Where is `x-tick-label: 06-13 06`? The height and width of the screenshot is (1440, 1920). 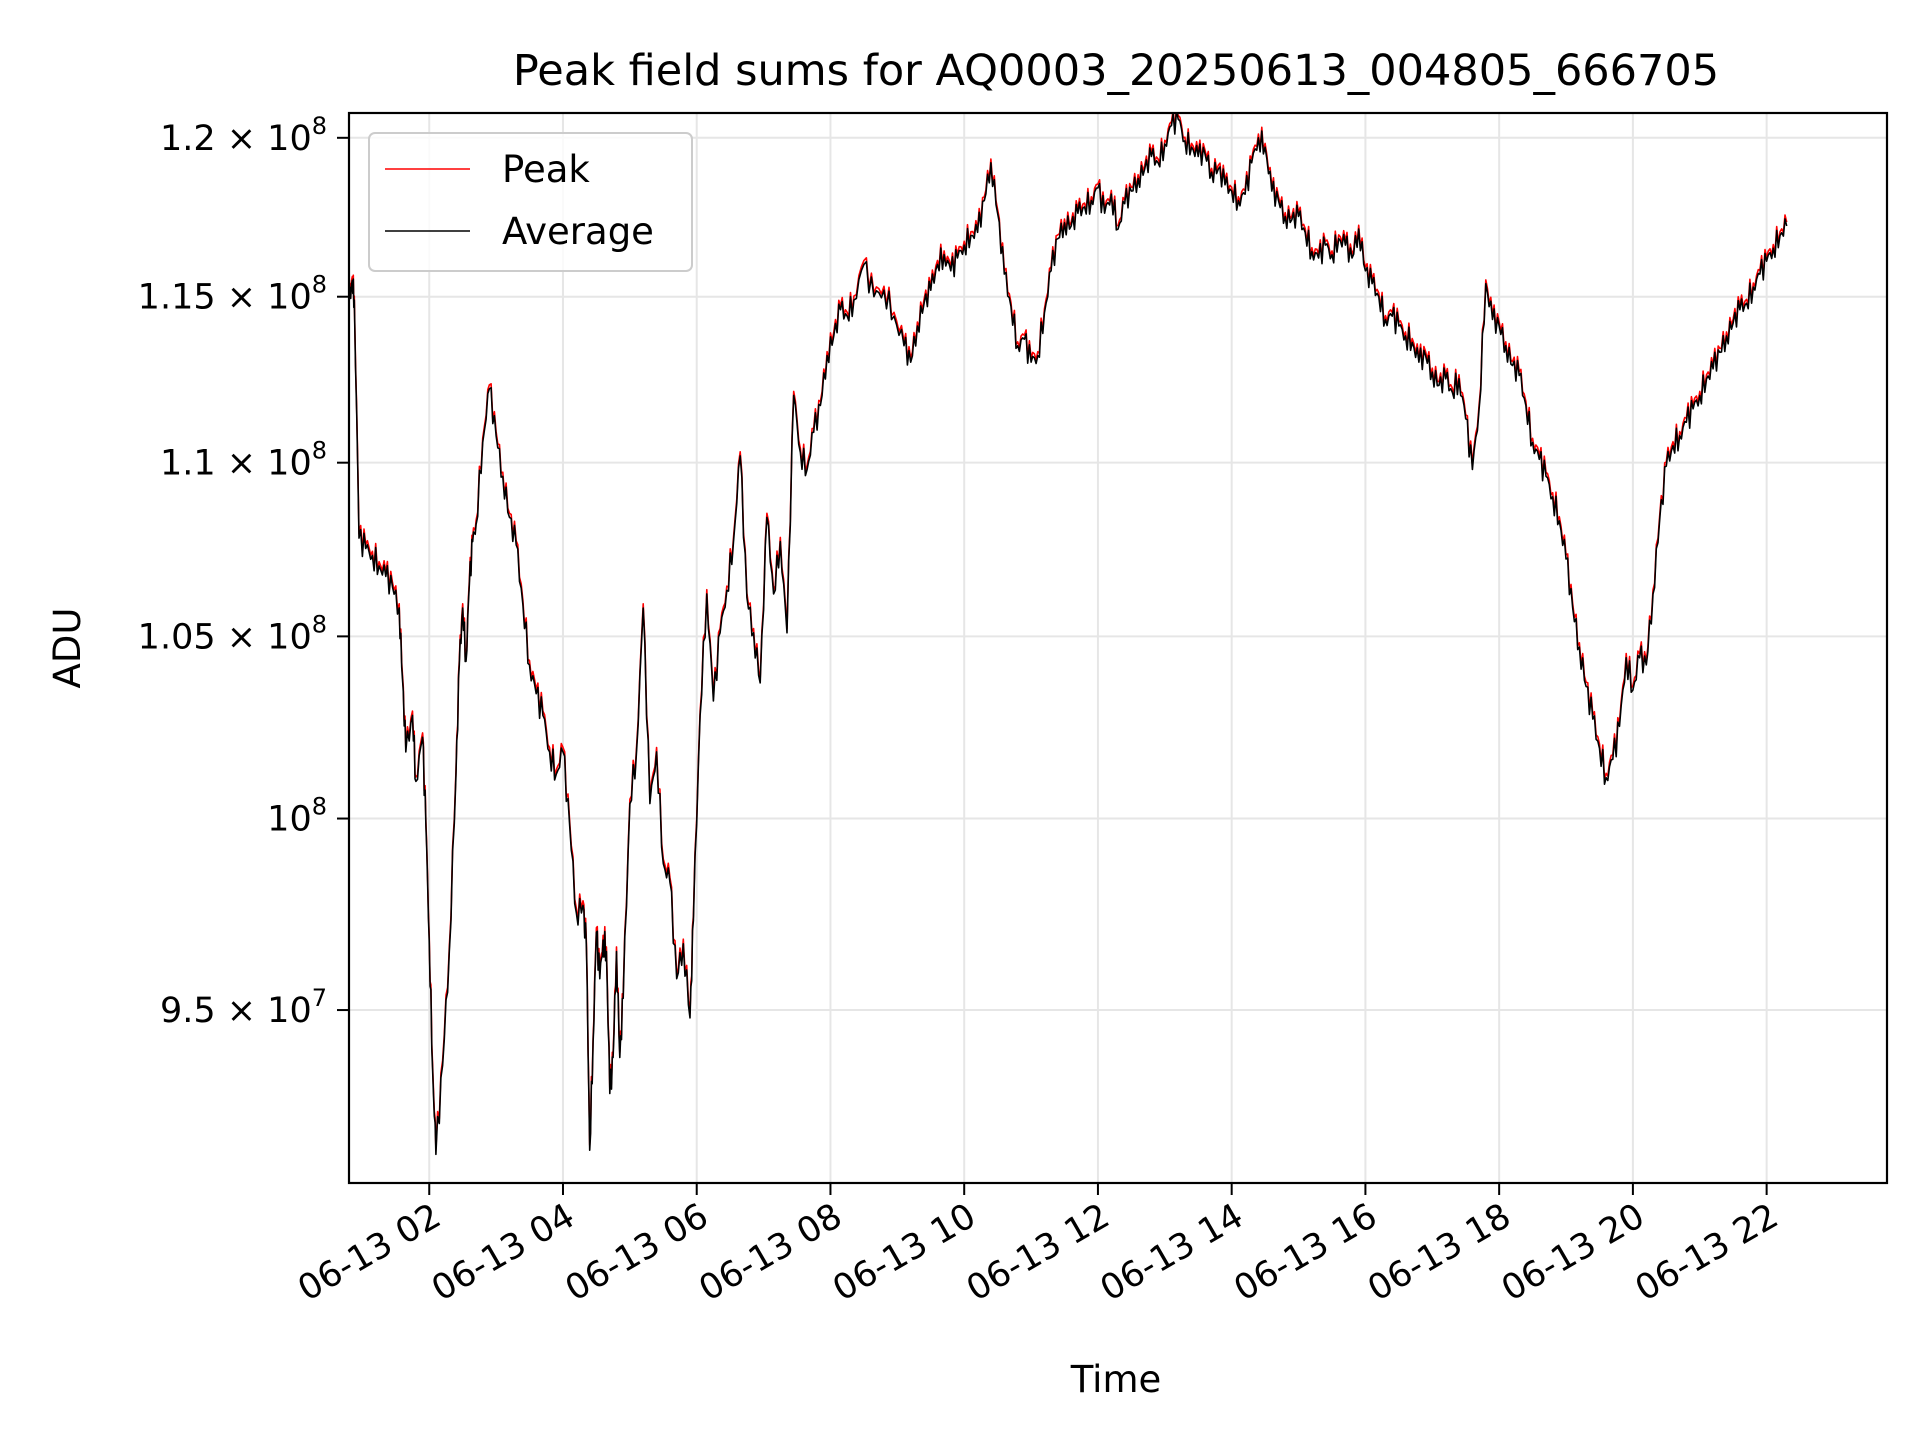 x-tick-label: 06-13 06 is located at coordinates (637, 1252).